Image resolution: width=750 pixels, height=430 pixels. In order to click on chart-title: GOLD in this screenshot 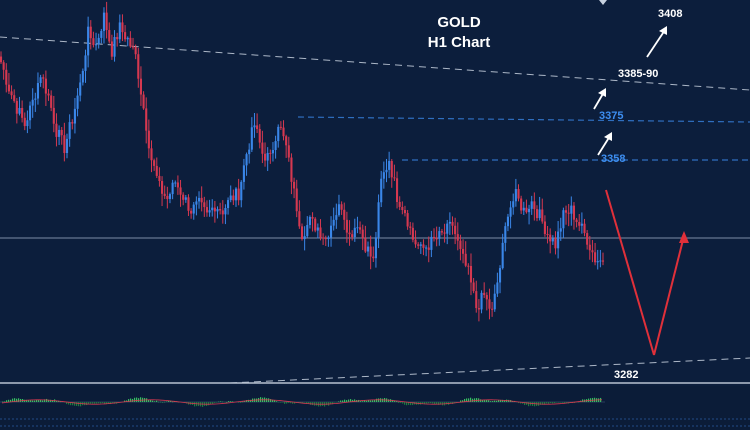, I will do `click(458, 22)`.